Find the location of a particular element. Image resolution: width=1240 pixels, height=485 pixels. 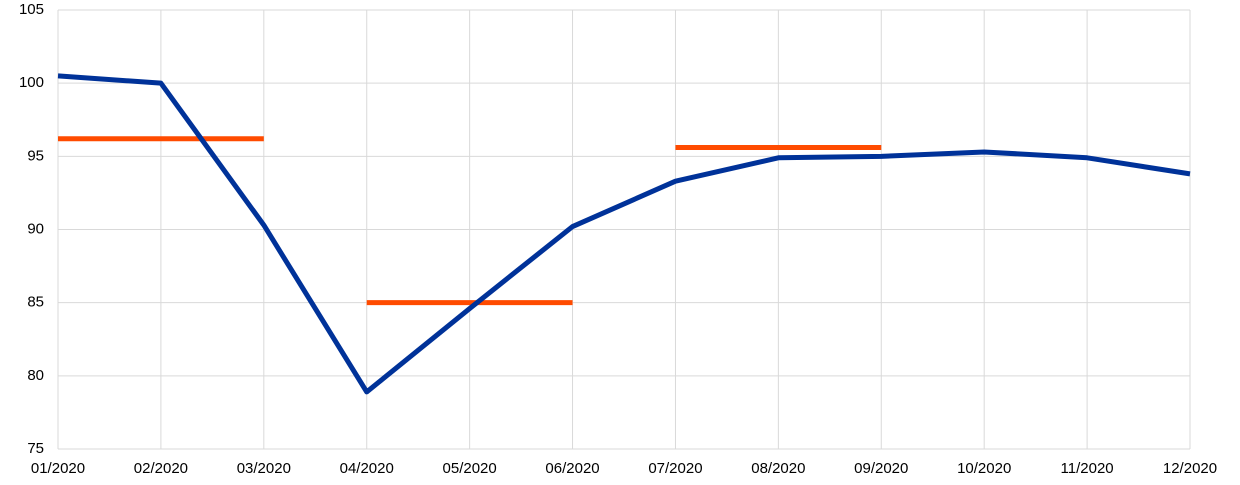

x-tick-label: 03/2020 is located at coordinates (264, 468).